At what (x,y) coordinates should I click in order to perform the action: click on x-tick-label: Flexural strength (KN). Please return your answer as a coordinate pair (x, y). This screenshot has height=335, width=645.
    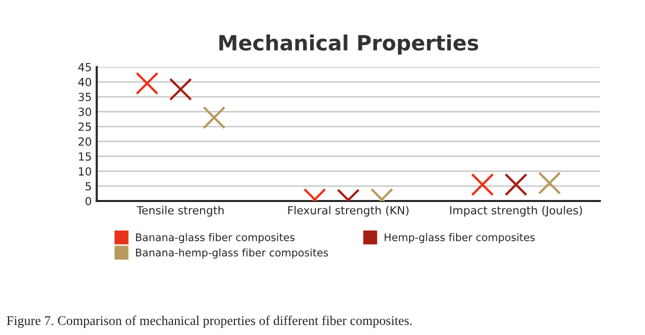
    Looking at the image, I should click on (348, 211).